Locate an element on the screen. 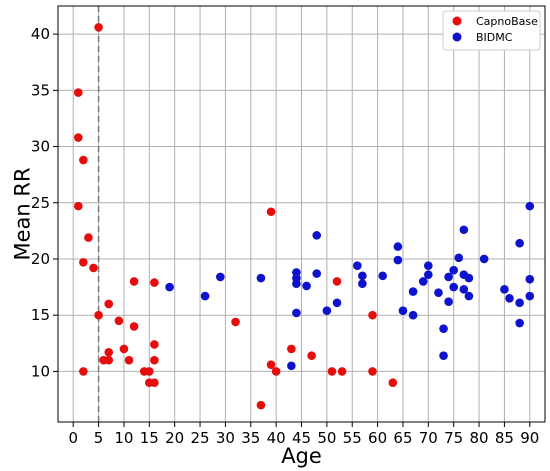 The image size is (550, 471). x-axis-ticks: 0 5 10 15 20 25 30 35 40 45 50 55 60 65 70 75 80 85 90 is located at coordinates (303, 434).